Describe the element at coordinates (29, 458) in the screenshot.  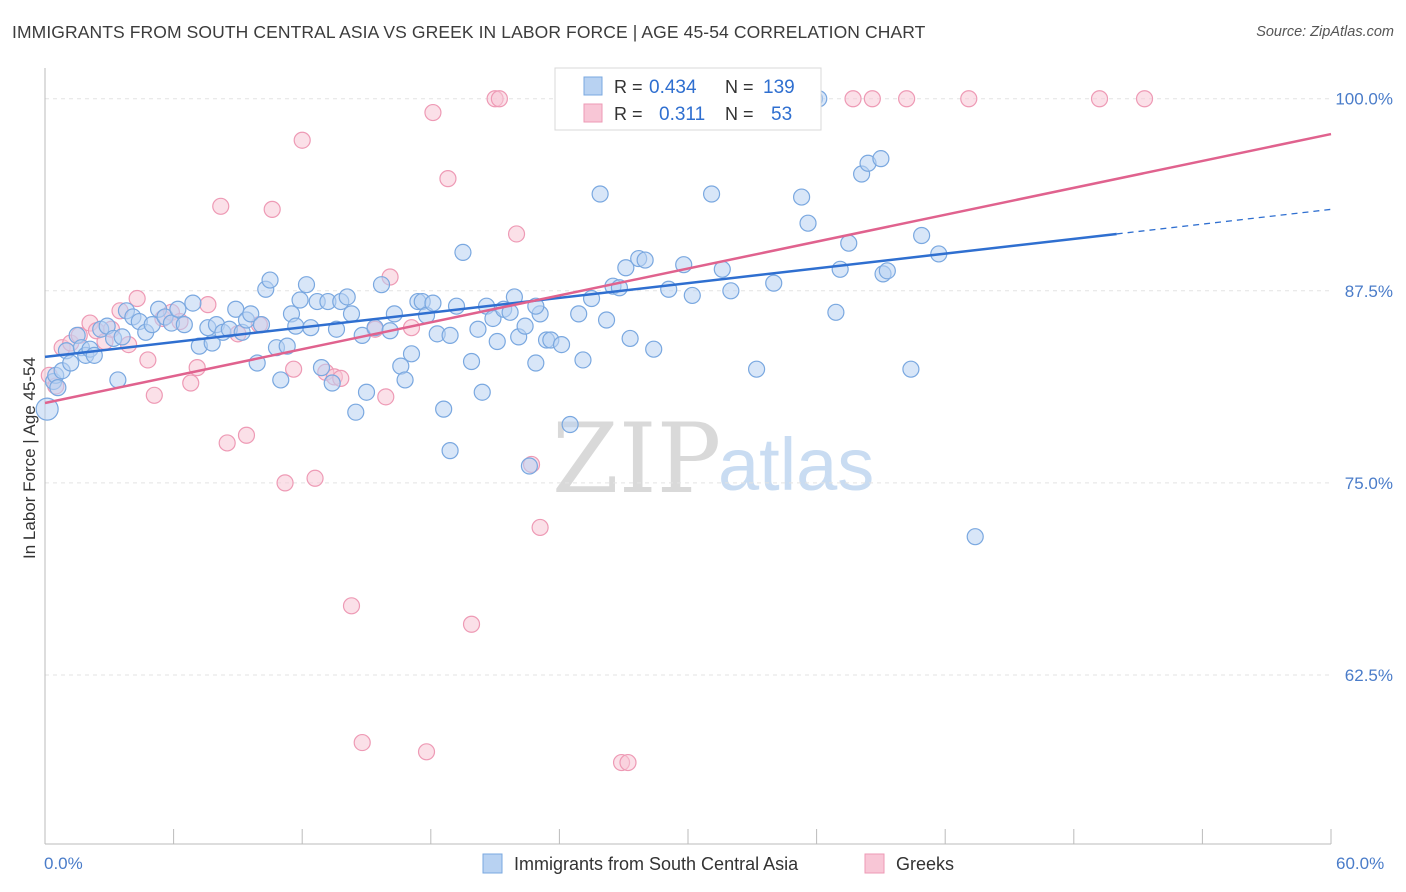
I see `y-axis-title: In Labor Force | Age 45-54` at that location.